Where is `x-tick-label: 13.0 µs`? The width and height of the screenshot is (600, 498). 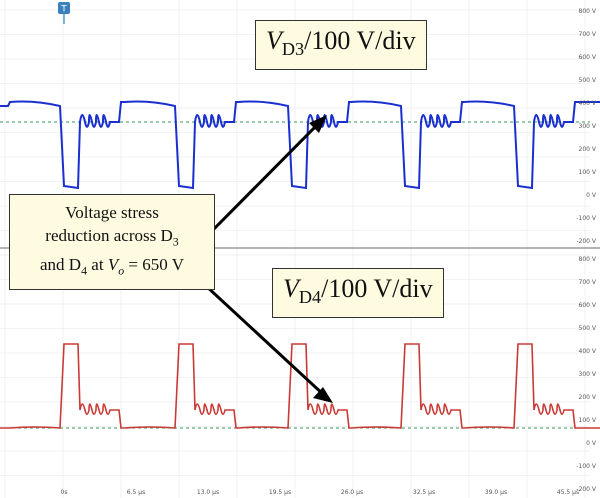
x-tick-label: 13.0 µs is located at coordinates (208, 492).